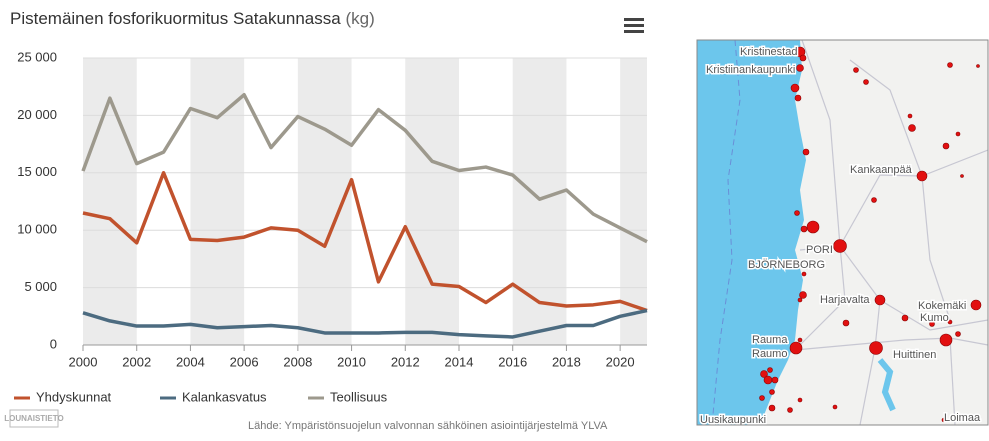  I want to click on x-tick-label: 2000, so click(83, 361).